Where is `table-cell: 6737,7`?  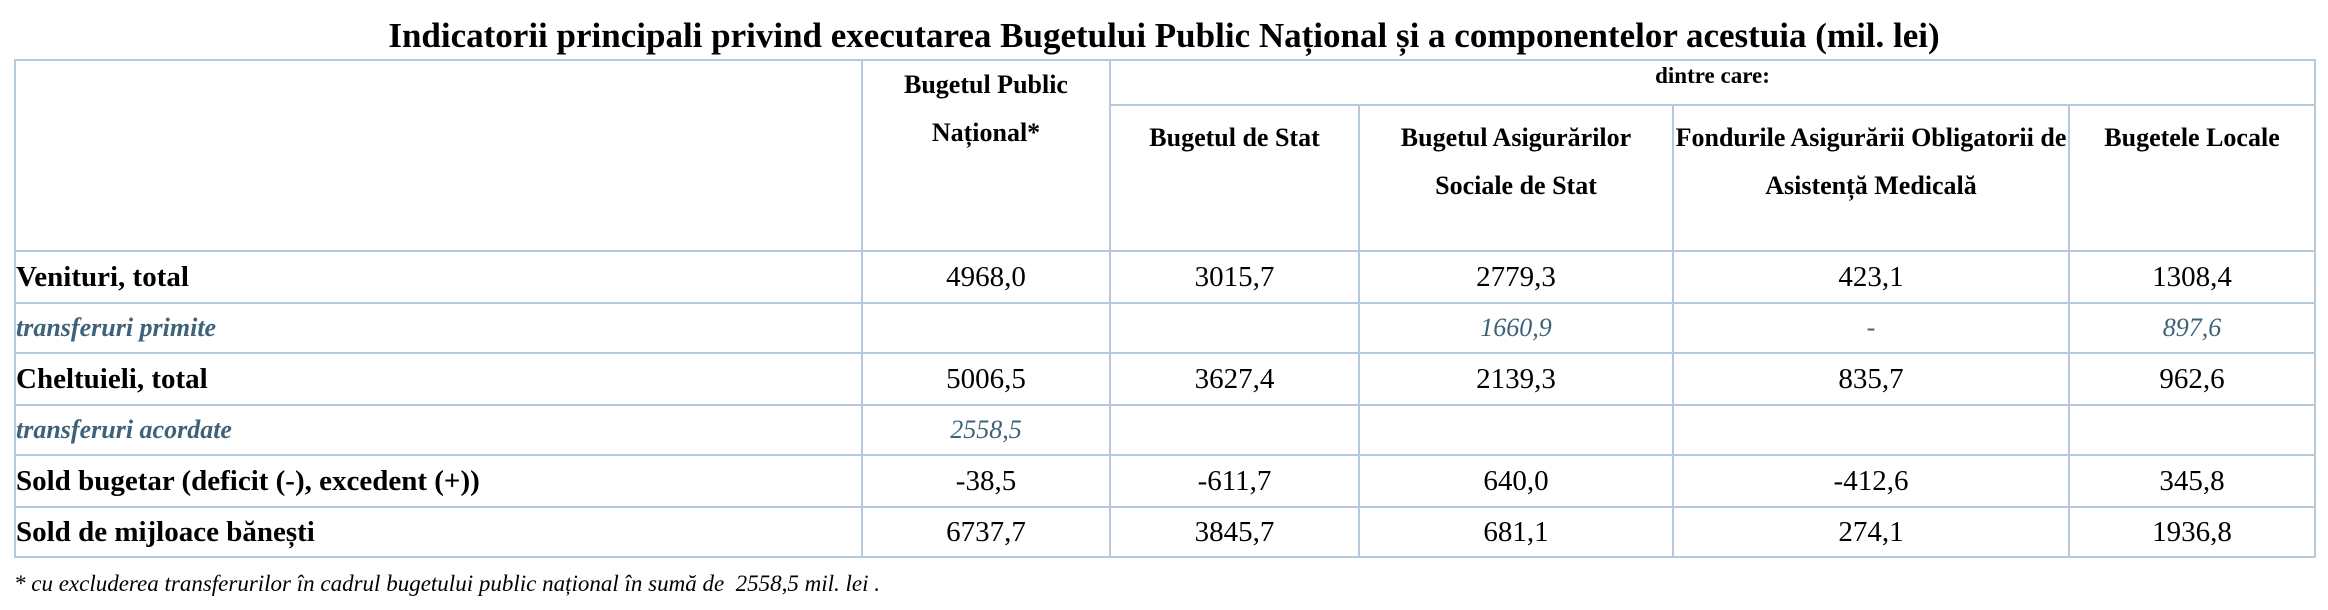 table-cell: 6737,7 is located at coordinates (986, 532).